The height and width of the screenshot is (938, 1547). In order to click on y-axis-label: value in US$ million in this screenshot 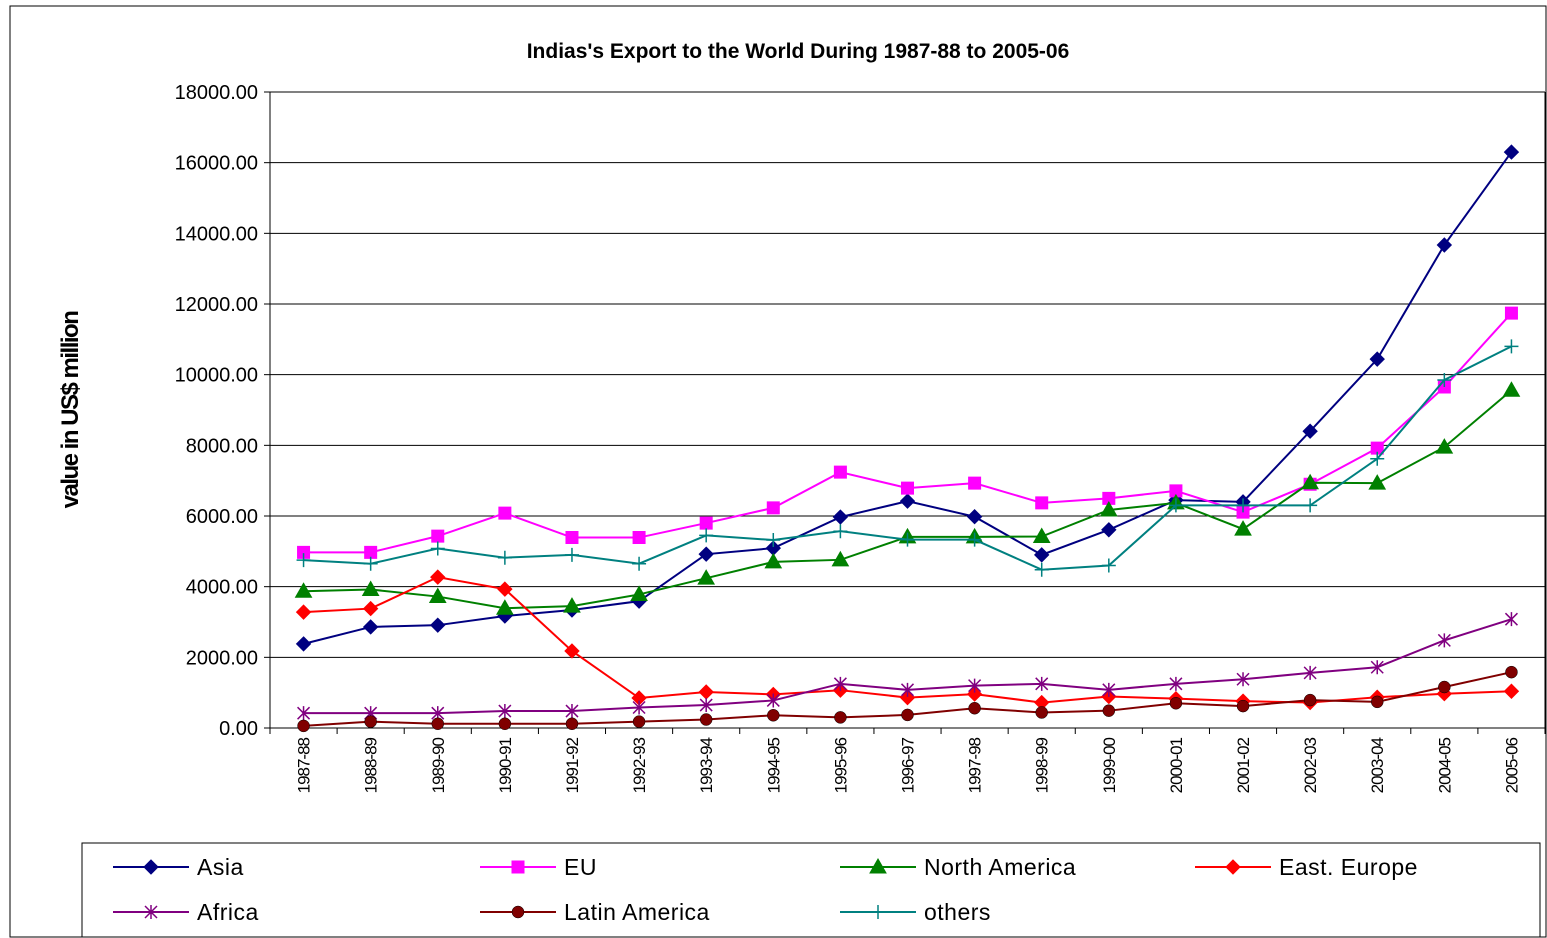, I will do `click(70, 410)`.